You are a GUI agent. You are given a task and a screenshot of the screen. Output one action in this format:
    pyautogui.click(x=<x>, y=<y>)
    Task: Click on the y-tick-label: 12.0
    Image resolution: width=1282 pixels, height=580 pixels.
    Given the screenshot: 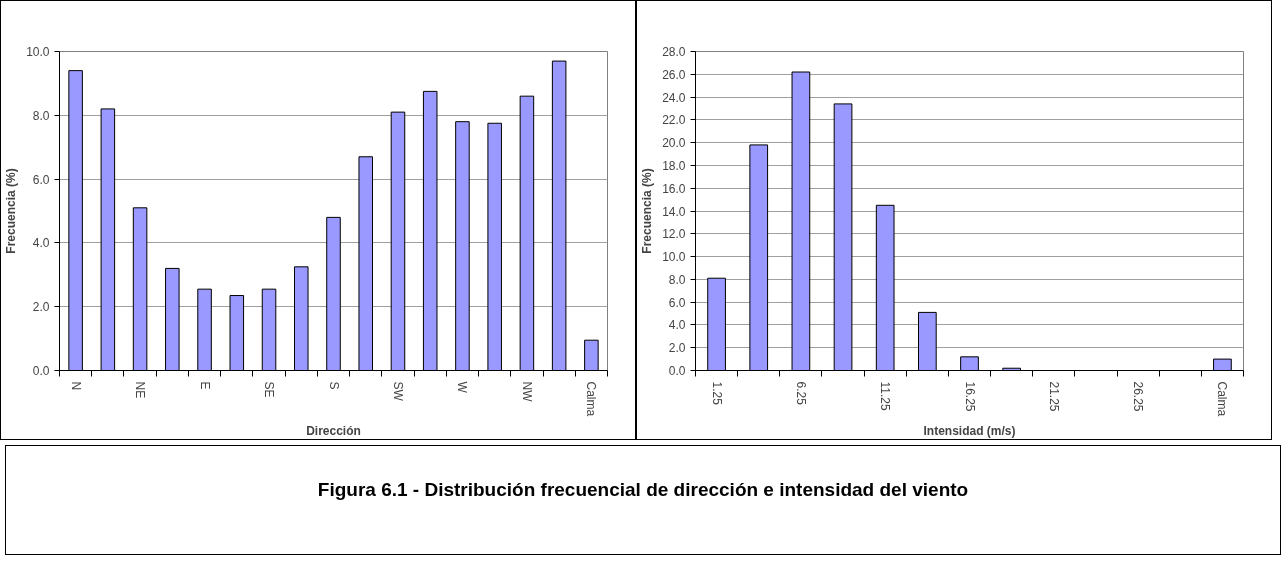 What is the action you would take?
    pyautogui.click(x=674, y=234)
    